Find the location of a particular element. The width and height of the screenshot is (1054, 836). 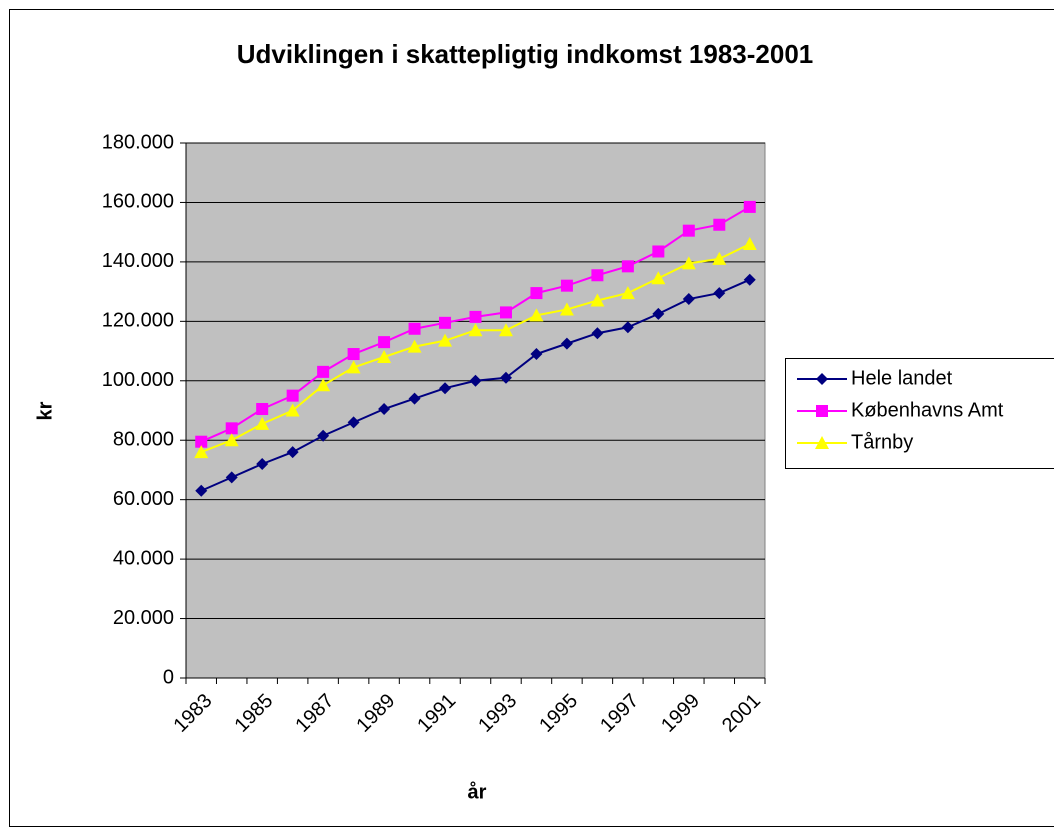

y-tick-label: 80.000 is located at coordinates (143, 440).